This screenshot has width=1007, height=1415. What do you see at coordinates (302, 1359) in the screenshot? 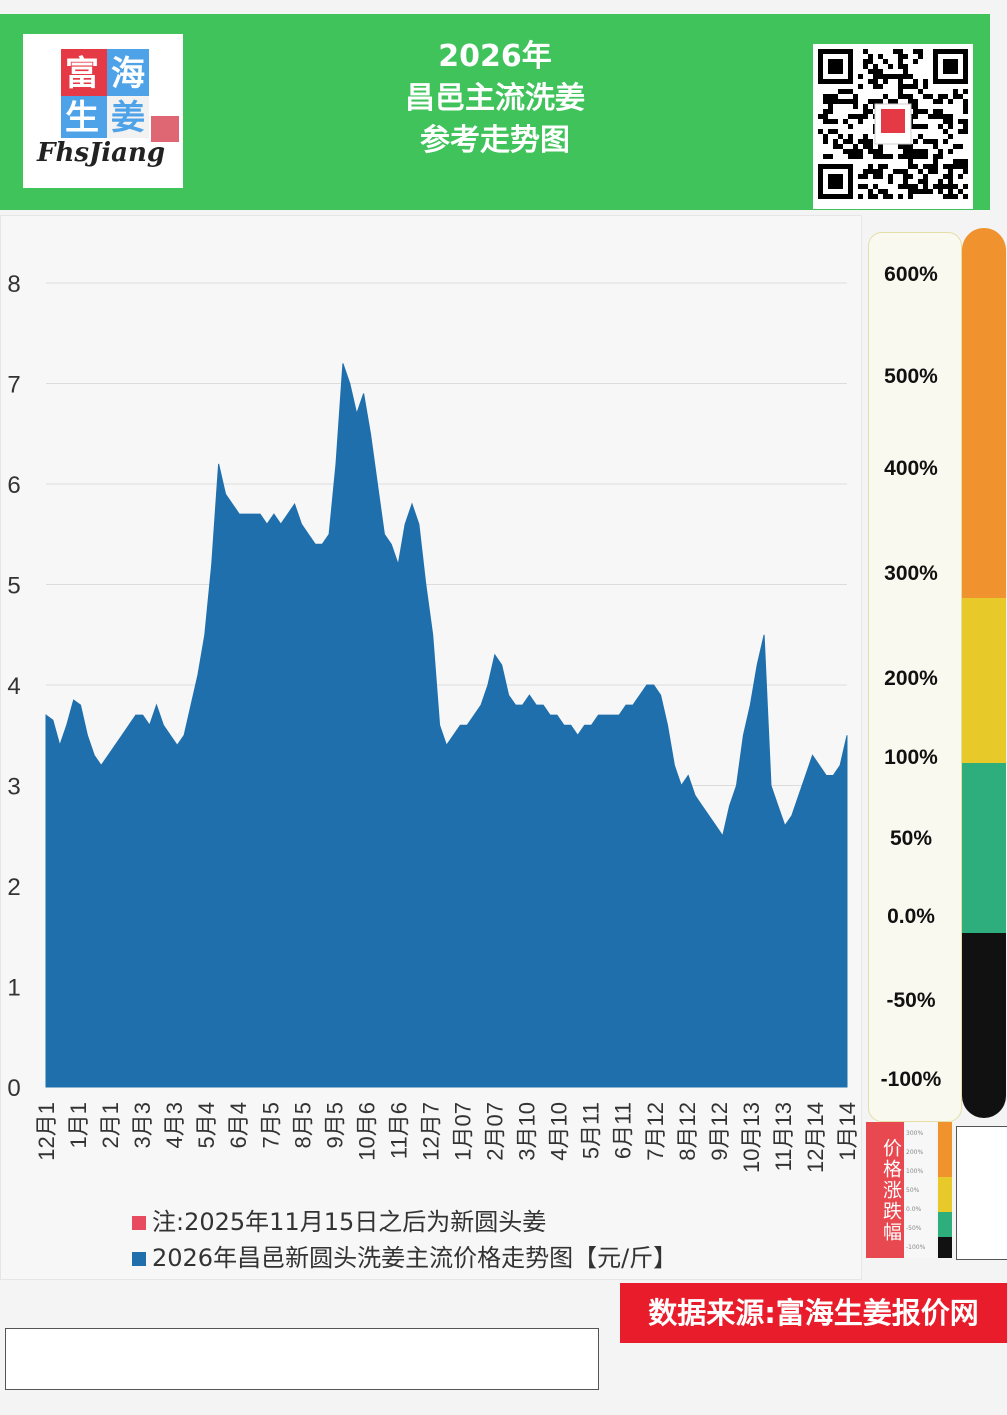
I see `bottom-box` at bounding box center [302, 1359].